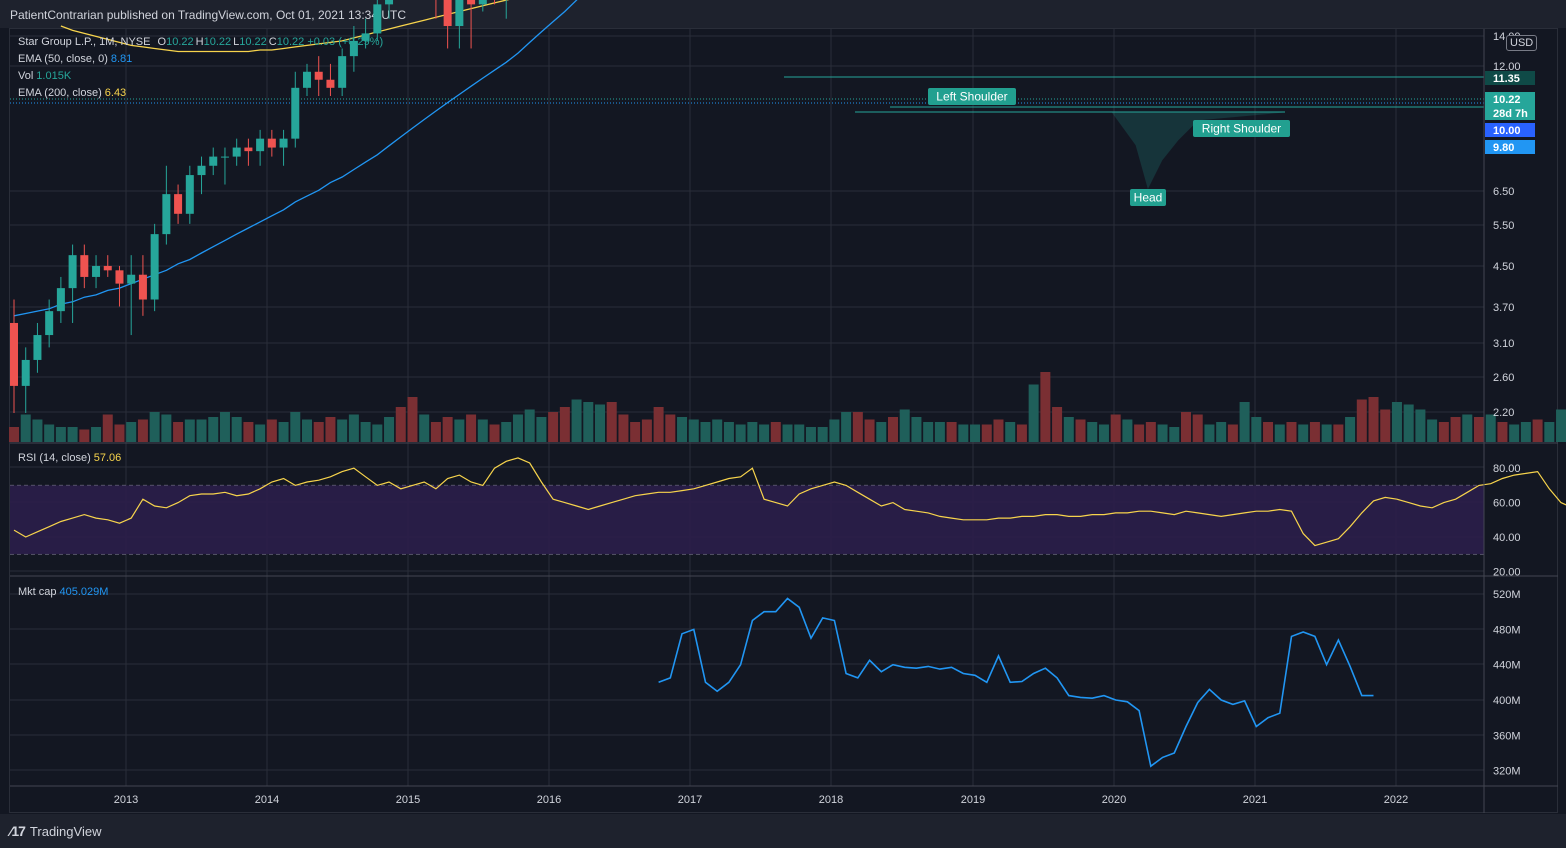 The image size is (1566, 848). What do you see at coordinates (1503, 413) in the screenshot?
I see `price-tick-label: 2.20` at bounding box center [1503, 413].